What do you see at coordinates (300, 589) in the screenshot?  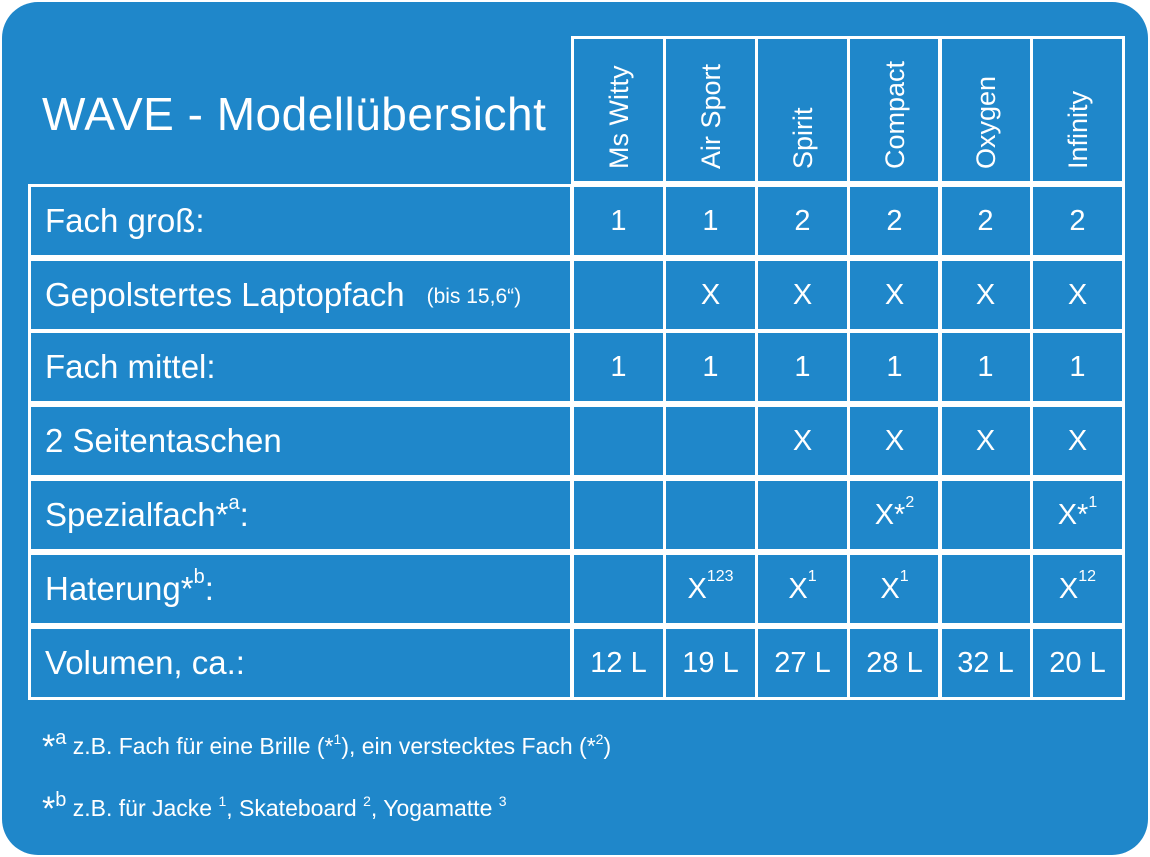 I see `row-label: Haterung* b:` at bounding box center [300, 589].